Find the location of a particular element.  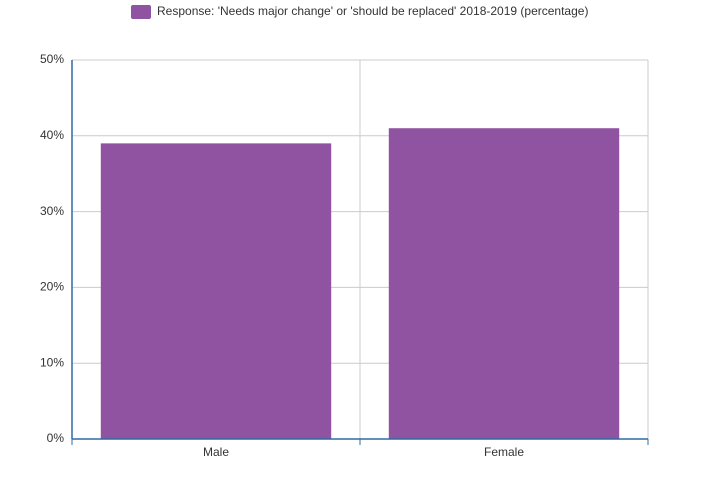

y-tick-label: 50% is located at coordinates (52, 59).